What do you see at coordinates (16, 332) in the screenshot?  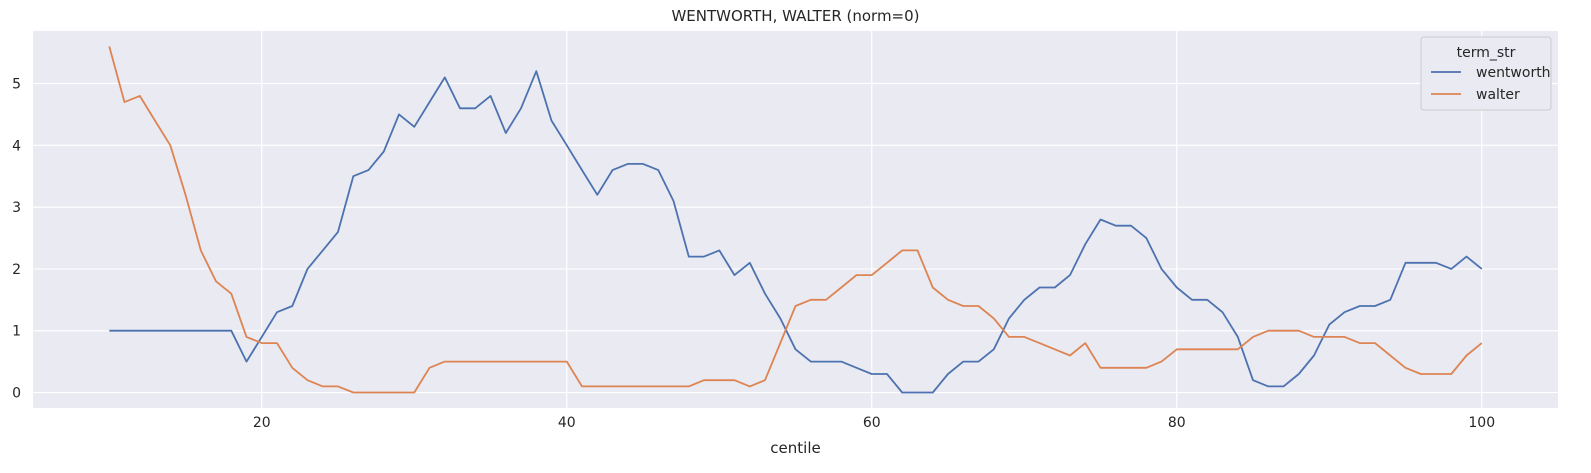 I see `y-tick-label: 1` at bounding box center [16, 332].